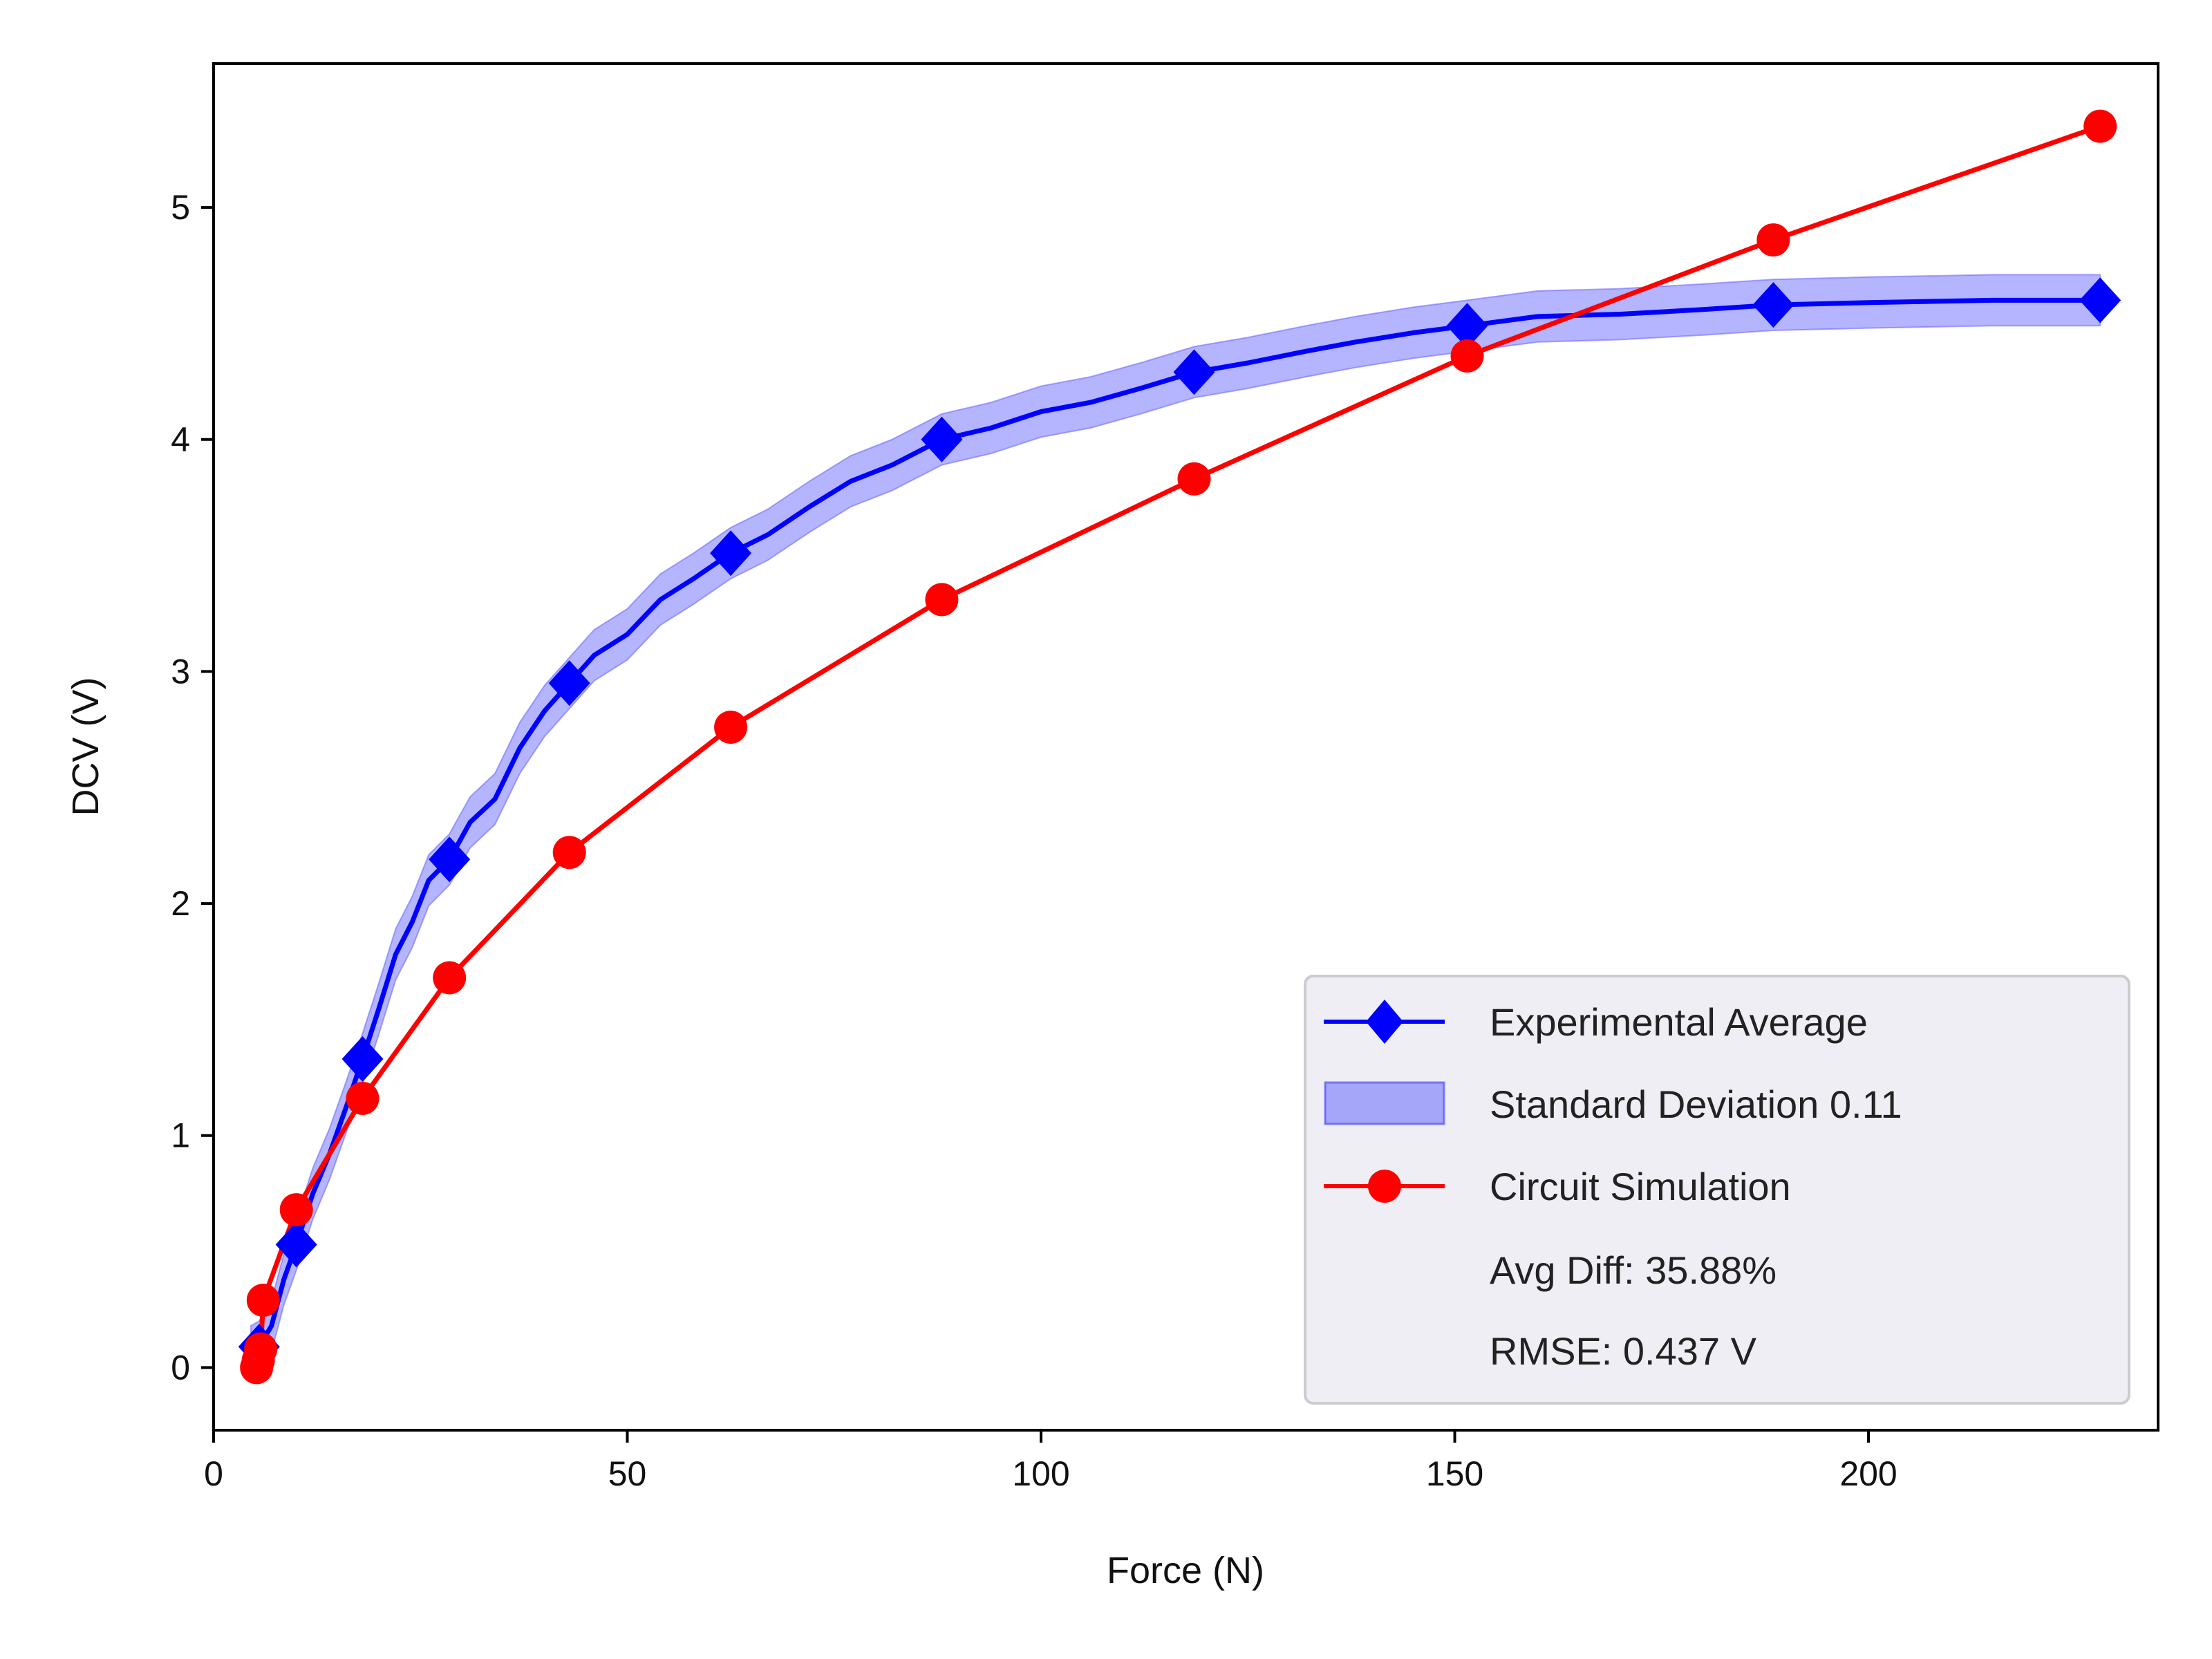  Describe the element at coordinates (1455, 1474) in the screenshot. I see `x-tick-label: 150` at that location.